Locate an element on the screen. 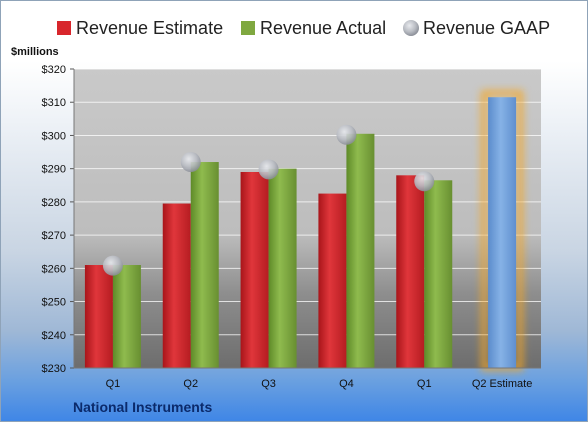  y-tick-label: $300 is located at coordinates (54, 136).